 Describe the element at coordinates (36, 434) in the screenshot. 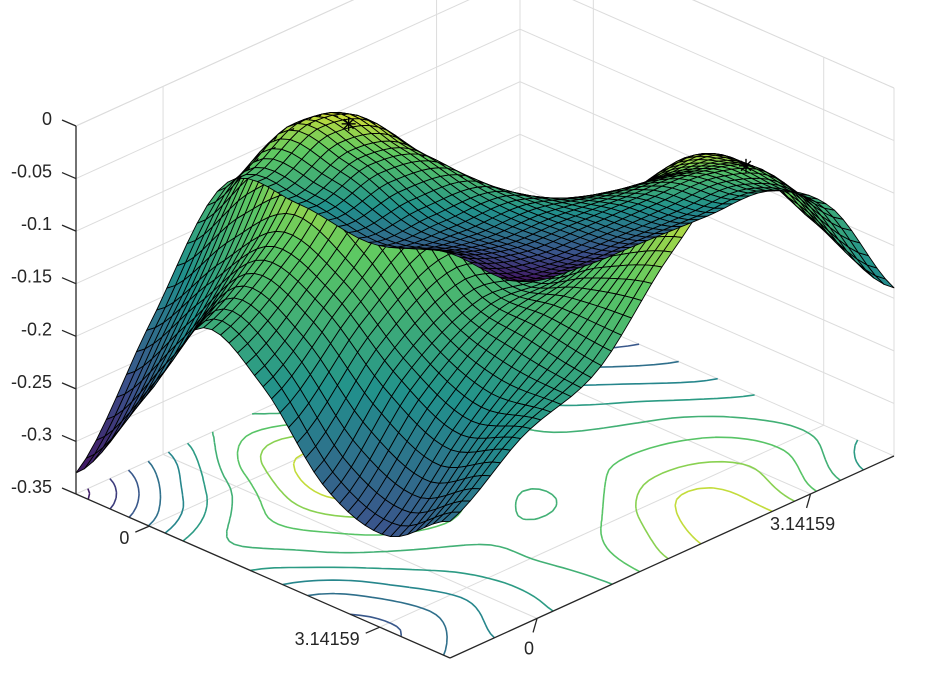

I see `z-tick-label: -0.3` at that location.